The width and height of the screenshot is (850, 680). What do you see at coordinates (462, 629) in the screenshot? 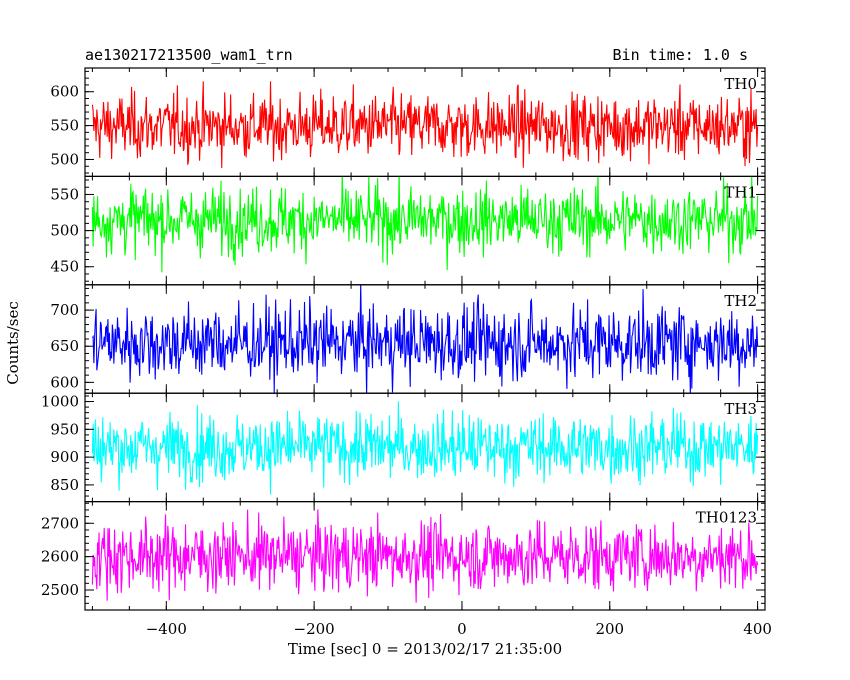
I see `x-tick-label: 0` at bounding box center [462, 629].